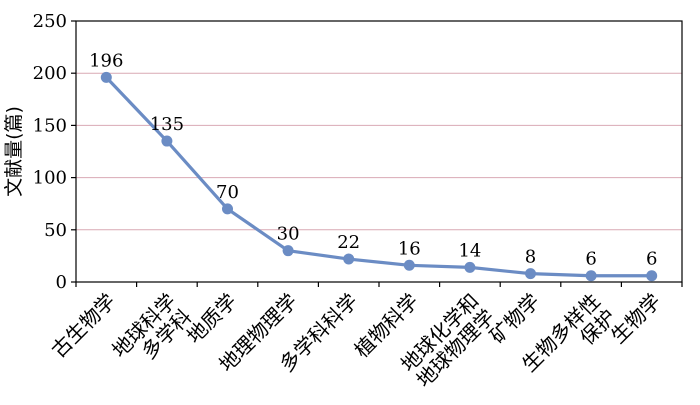  What do you see at coordinates (55, 230) in the screenshot?
I see `y-tick-label: 50` at bounding box center [55, 230].